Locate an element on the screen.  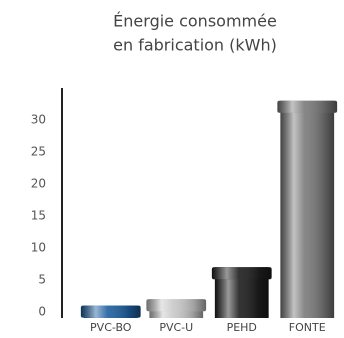
x-tick-label: PEHD is located at coordinates (242, 327).